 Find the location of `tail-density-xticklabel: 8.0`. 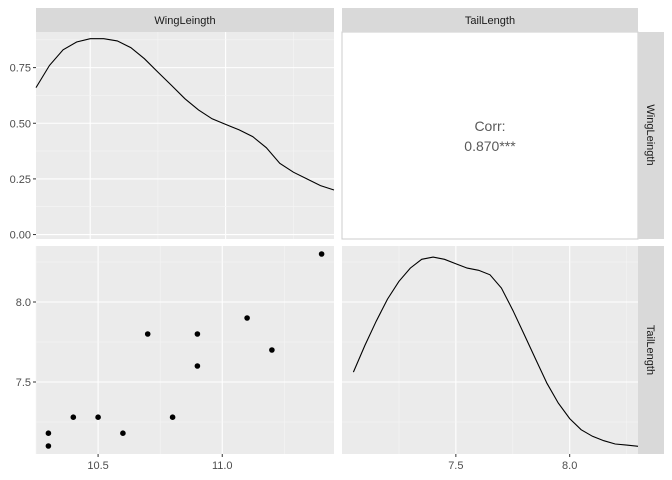

tail-density-xticklabel: 8.0 is located at coordinates (569, 466).